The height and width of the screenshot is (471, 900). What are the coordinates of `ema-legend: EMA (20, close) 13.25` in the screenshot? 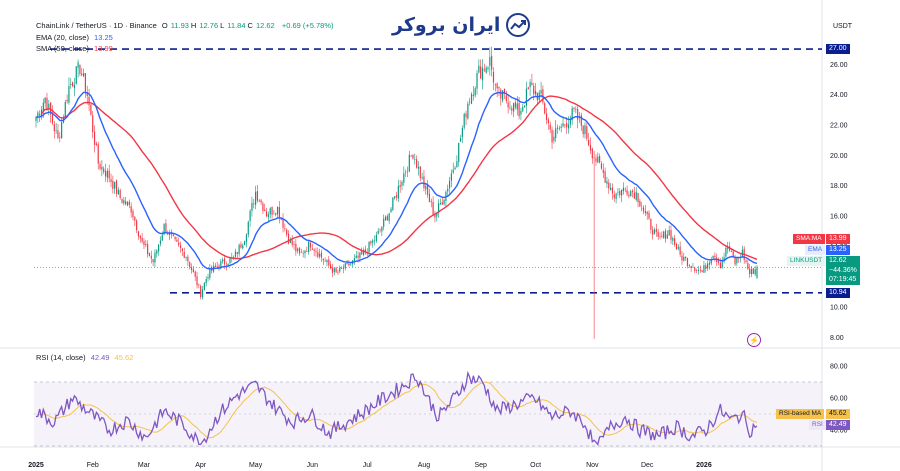 It's located at (76, 38).